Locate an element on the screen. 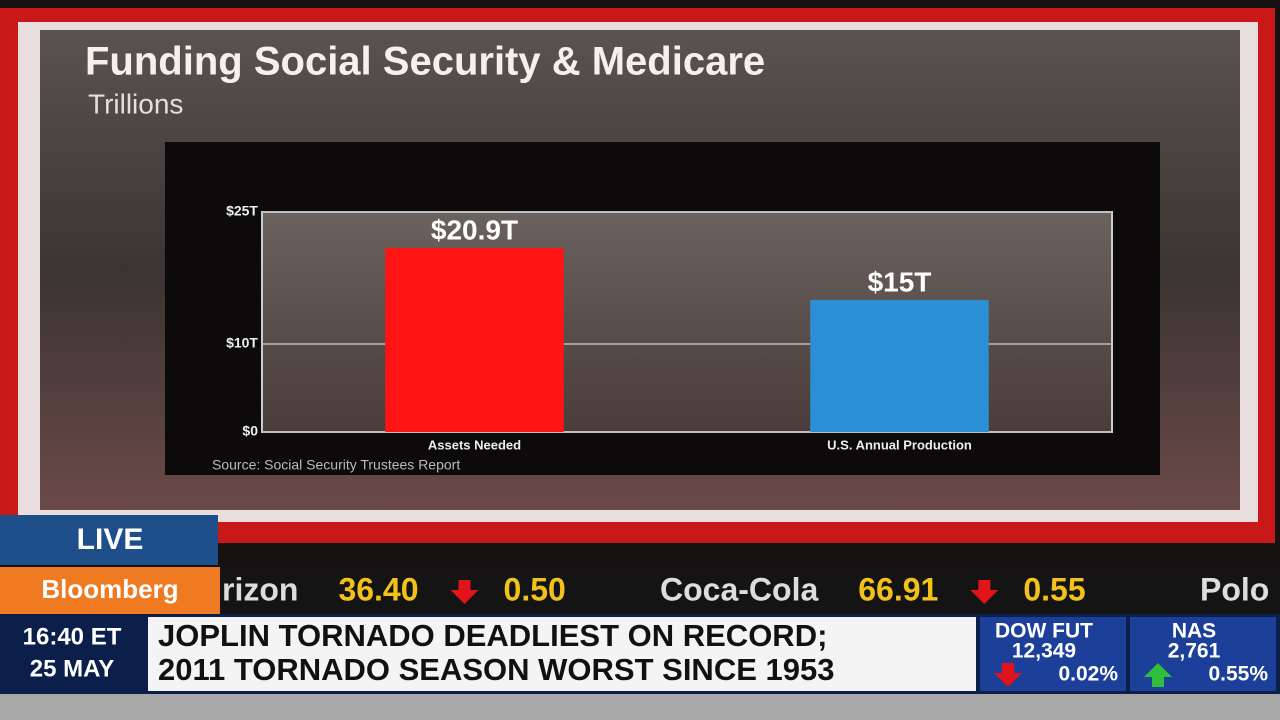 The image size is (1280, 720). ticker-name: Polo is located at coordinates (1234, 589).